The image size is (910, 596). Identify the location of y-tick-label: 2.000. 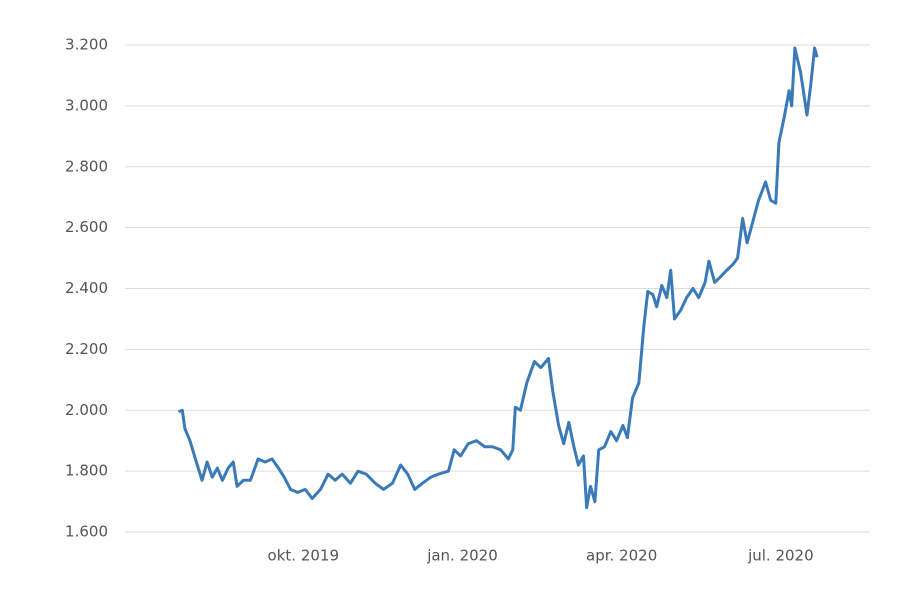
(86, 410).